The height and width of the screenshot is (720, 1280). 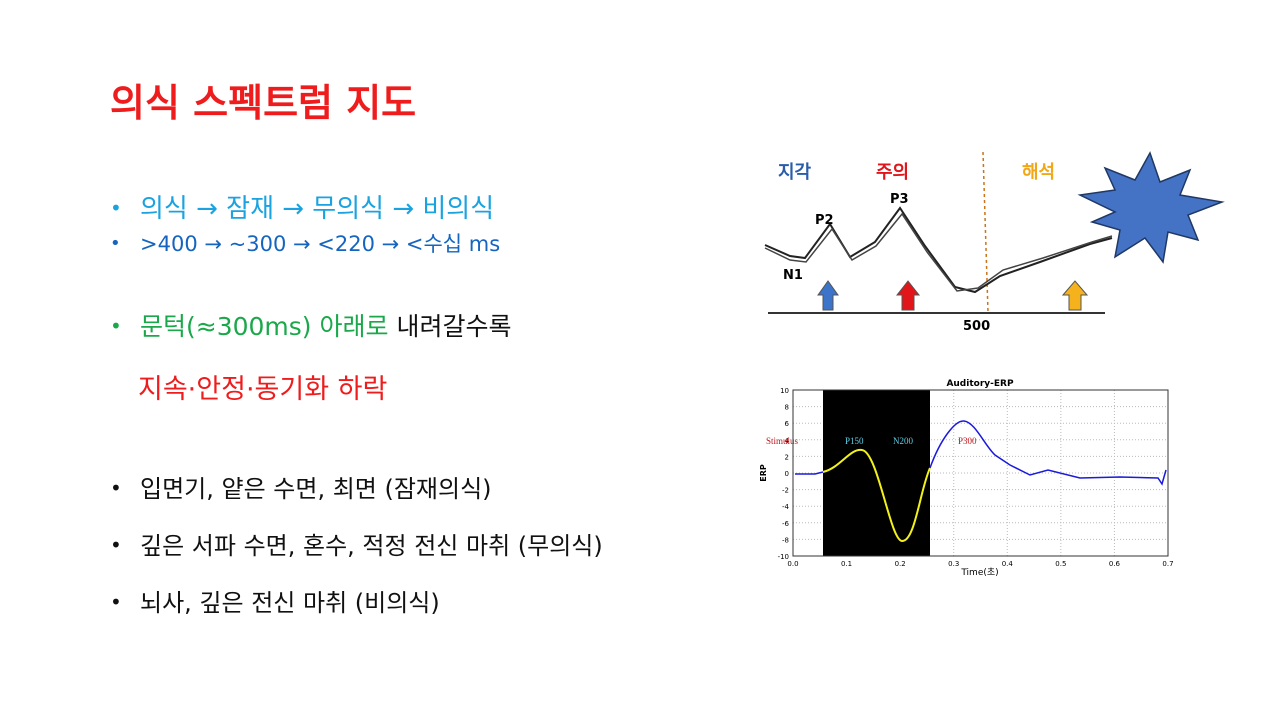 I want to click on y-tick-label: 4, so click(x=787, y=441).